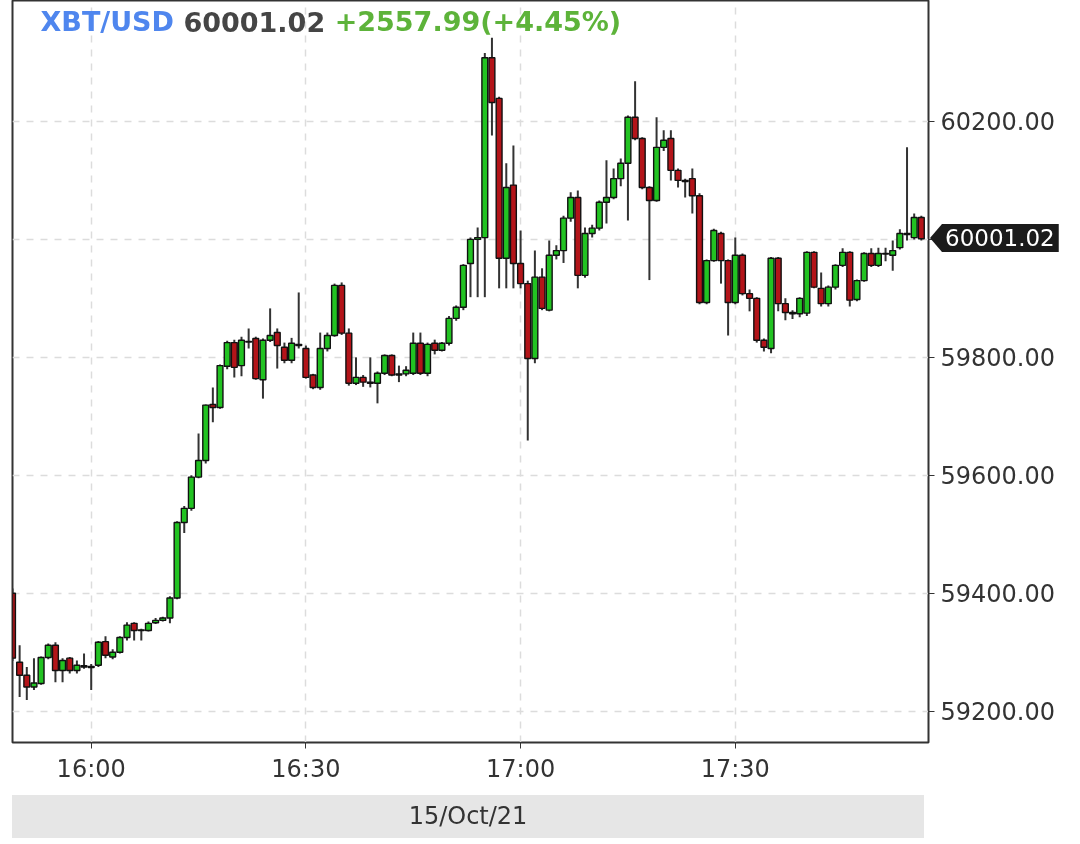 This screenshot has width=1080, height=844. I want to click on y-tick-label: 59200.00, so click(998, 712).